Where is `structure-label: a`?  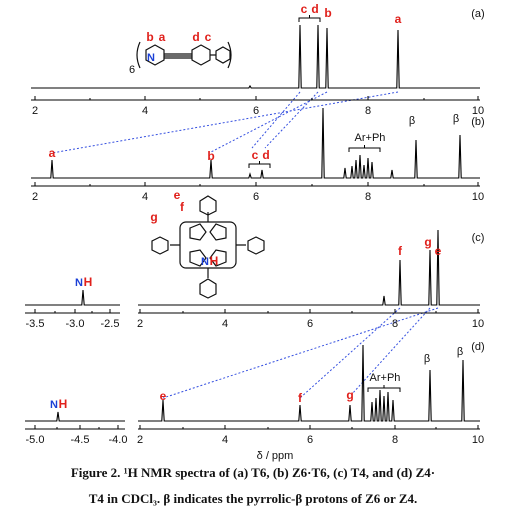
structure-label: a is located at coordinates (162, 37).